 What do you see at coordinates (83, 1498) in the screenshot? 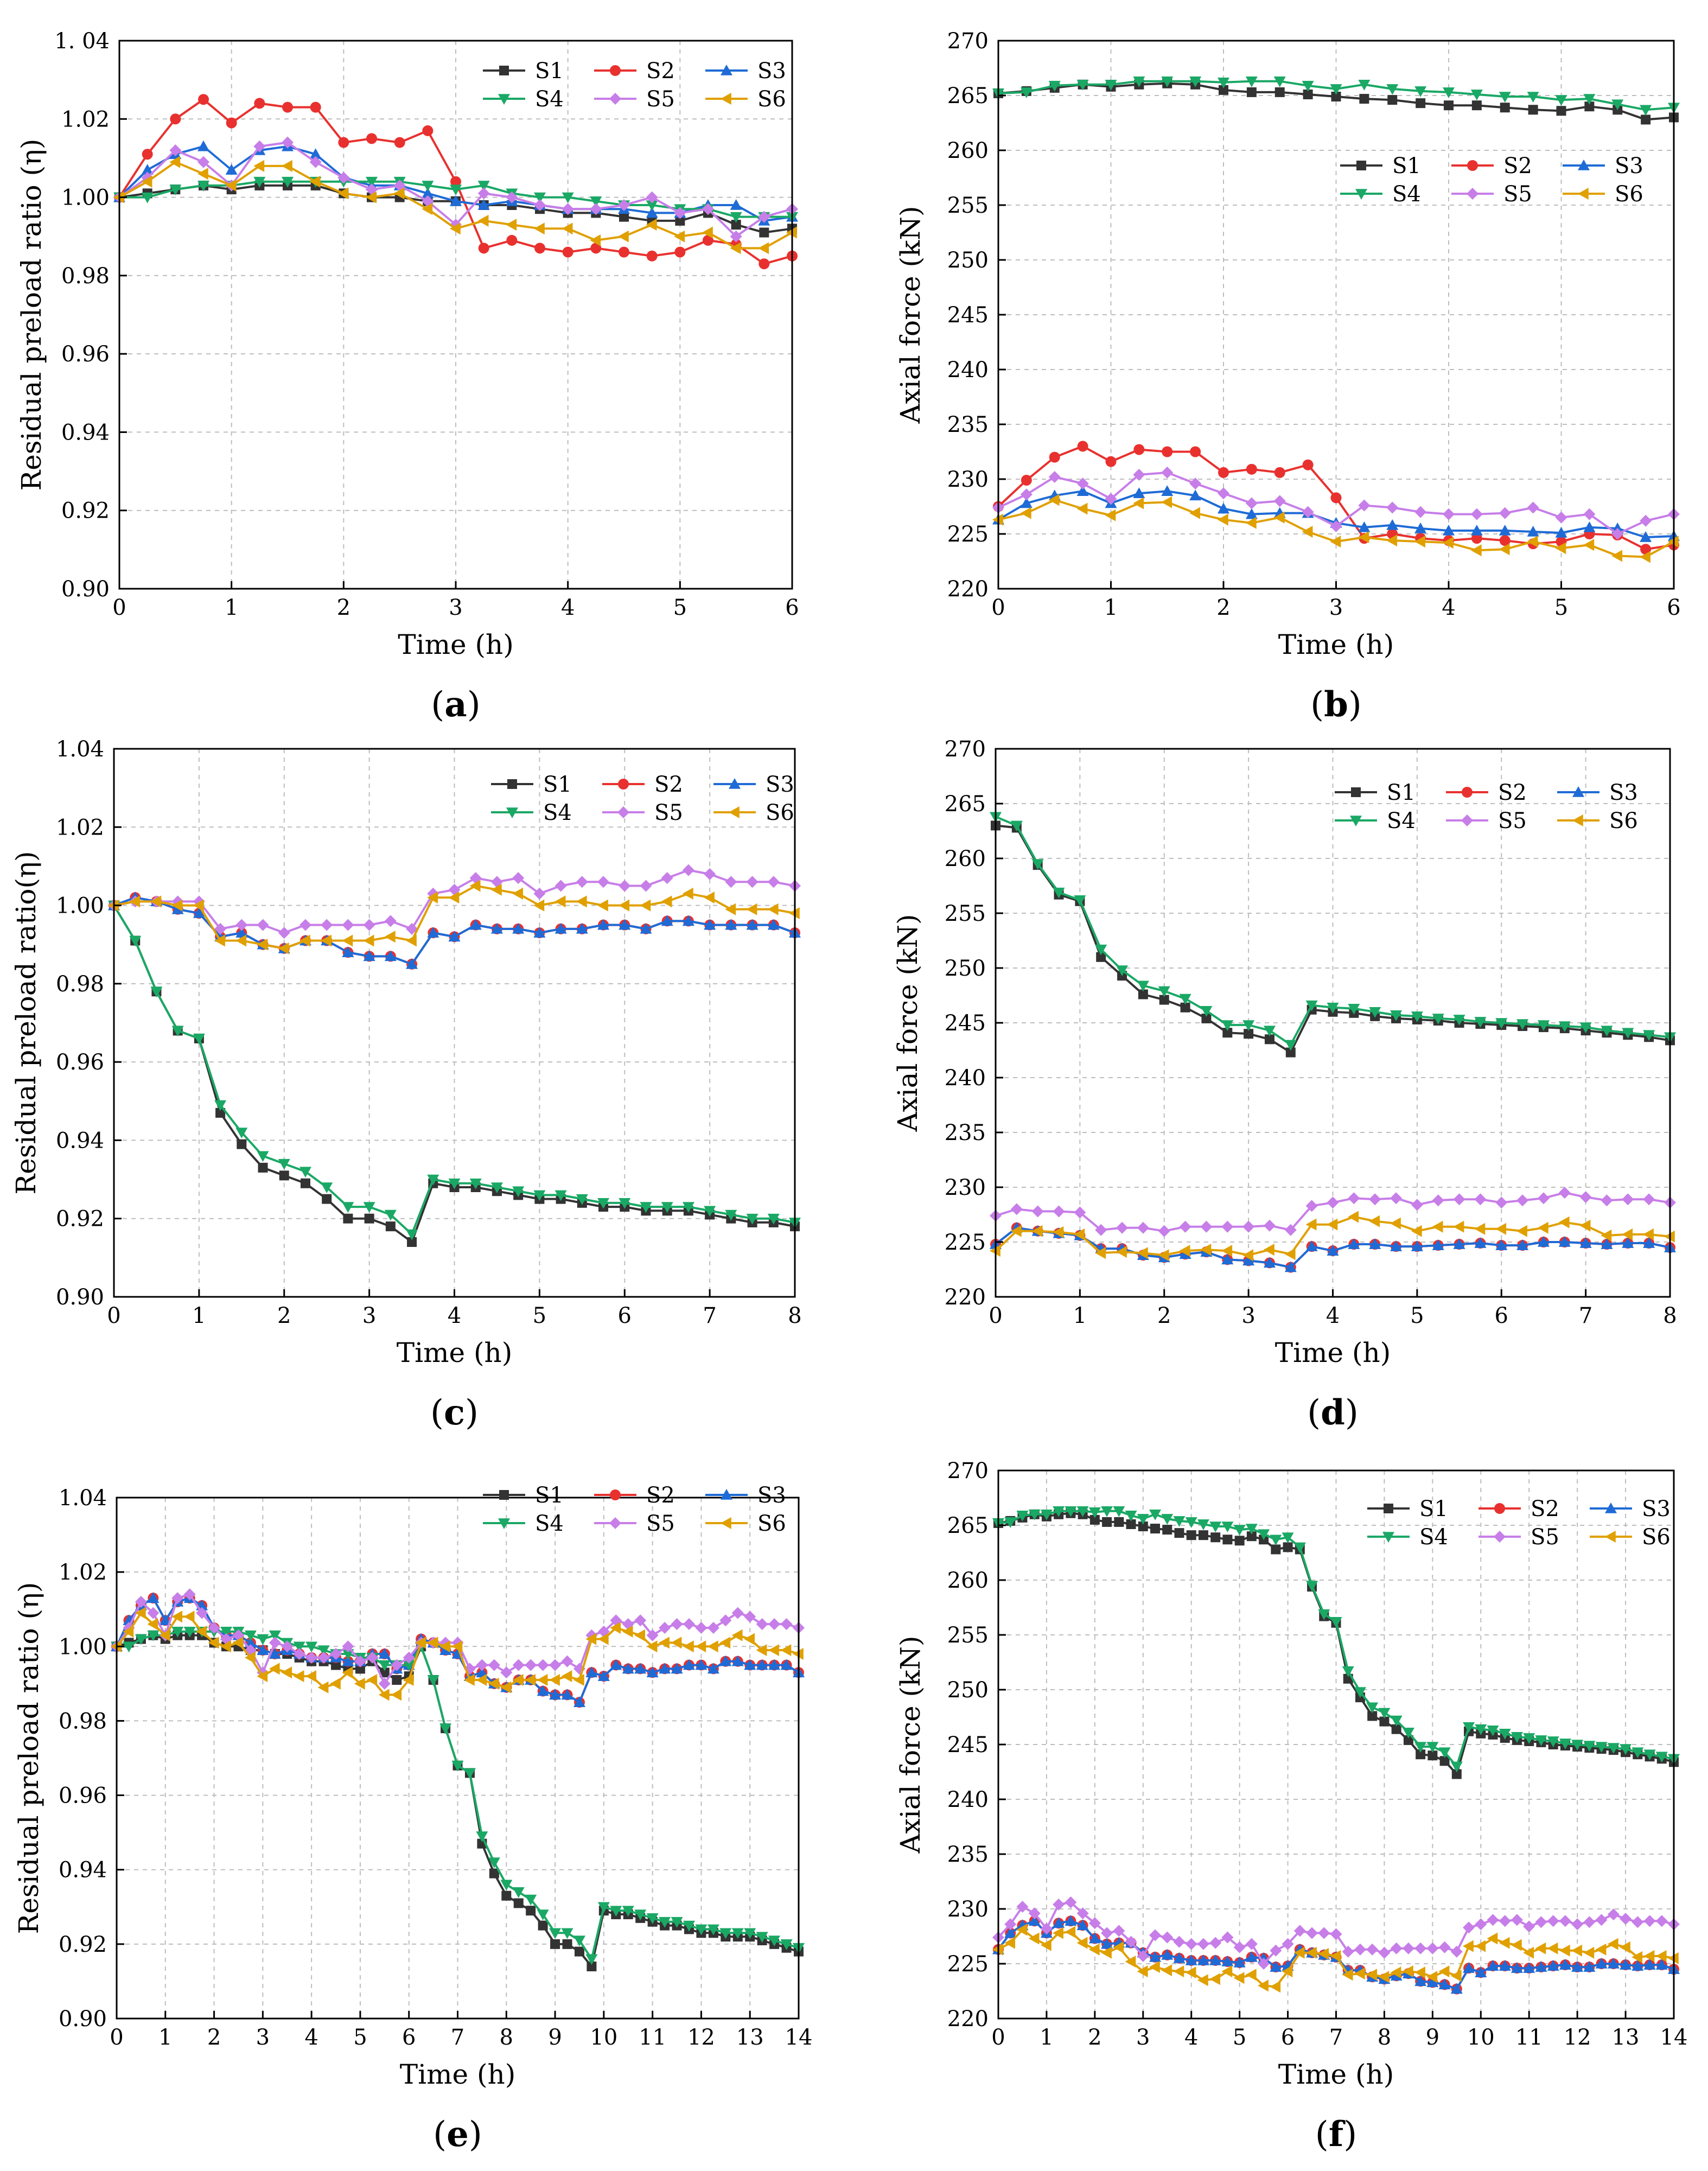
I see `y-tick-label: 1.04` at bounding box center [83, 1498].